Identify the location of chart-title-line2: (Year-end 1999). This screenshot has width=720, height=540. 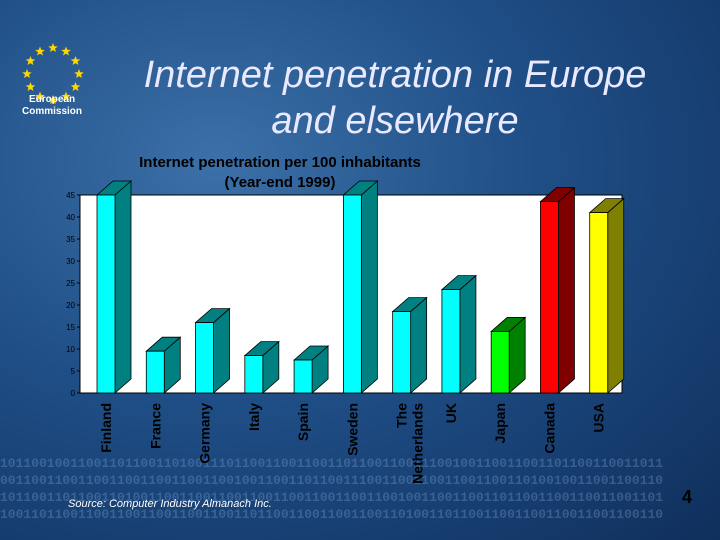
(280, 182).